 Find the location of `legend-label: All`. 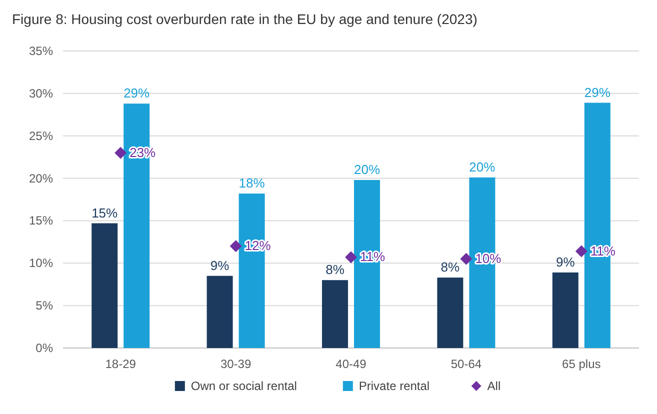

legend-label: All is located at coordinates (494, 386).